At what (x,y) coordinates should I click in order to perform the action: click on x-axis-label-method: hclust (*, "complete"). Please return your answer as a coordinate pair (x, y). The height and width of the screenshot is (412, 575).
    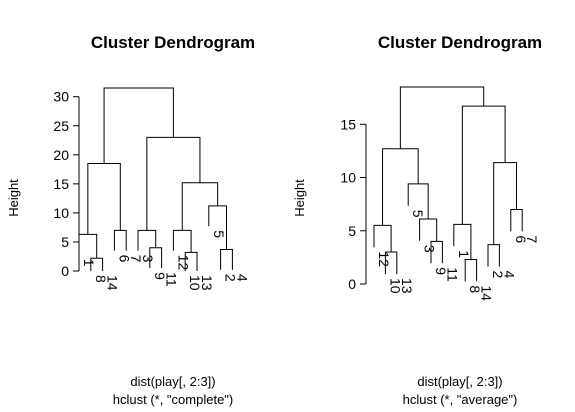
    Looking at the image, I should click on (173, 399).